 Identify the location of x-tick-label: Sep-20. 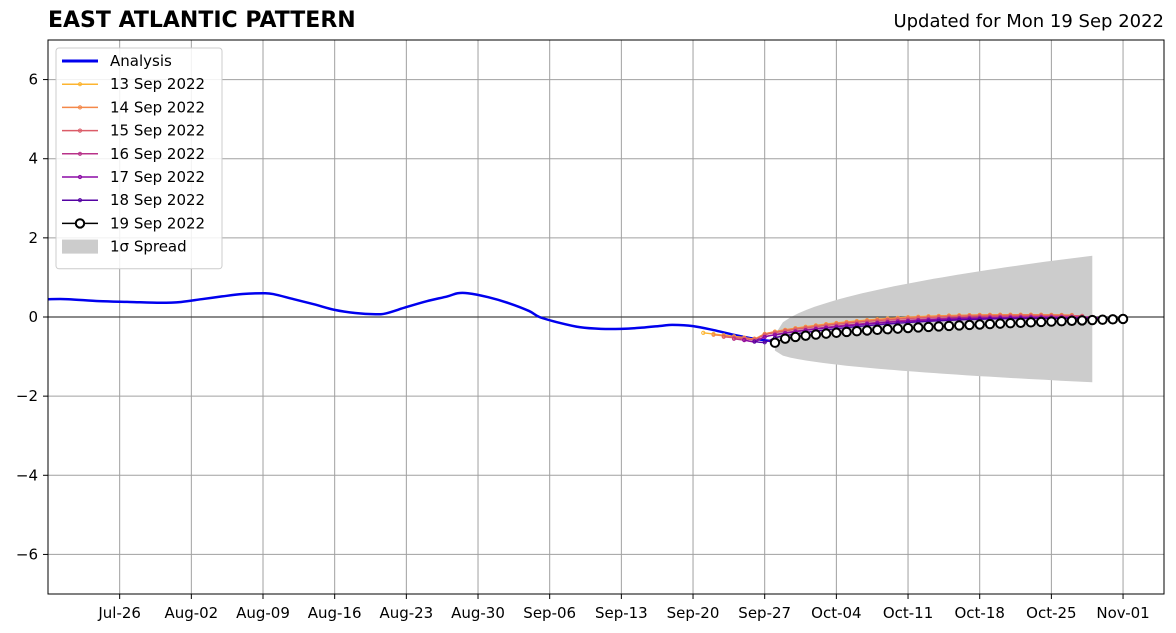
(693, 613).